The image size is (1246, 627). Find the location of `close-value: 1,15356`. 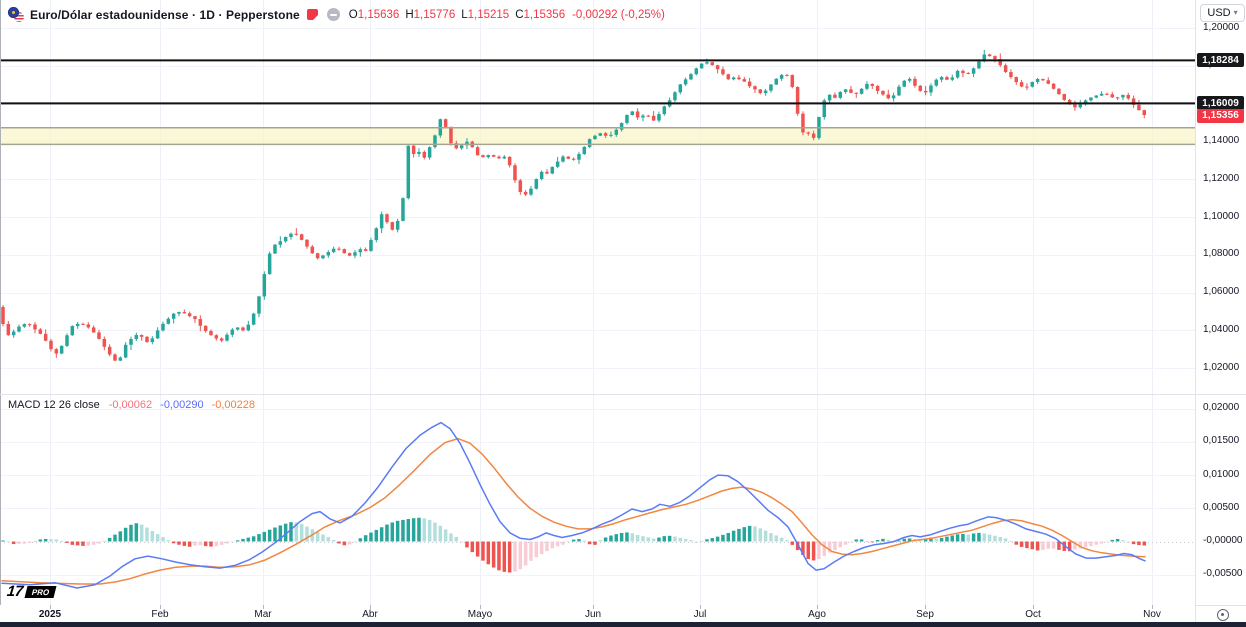

close-value: 1,15356 is located at coordinates (544, 14).